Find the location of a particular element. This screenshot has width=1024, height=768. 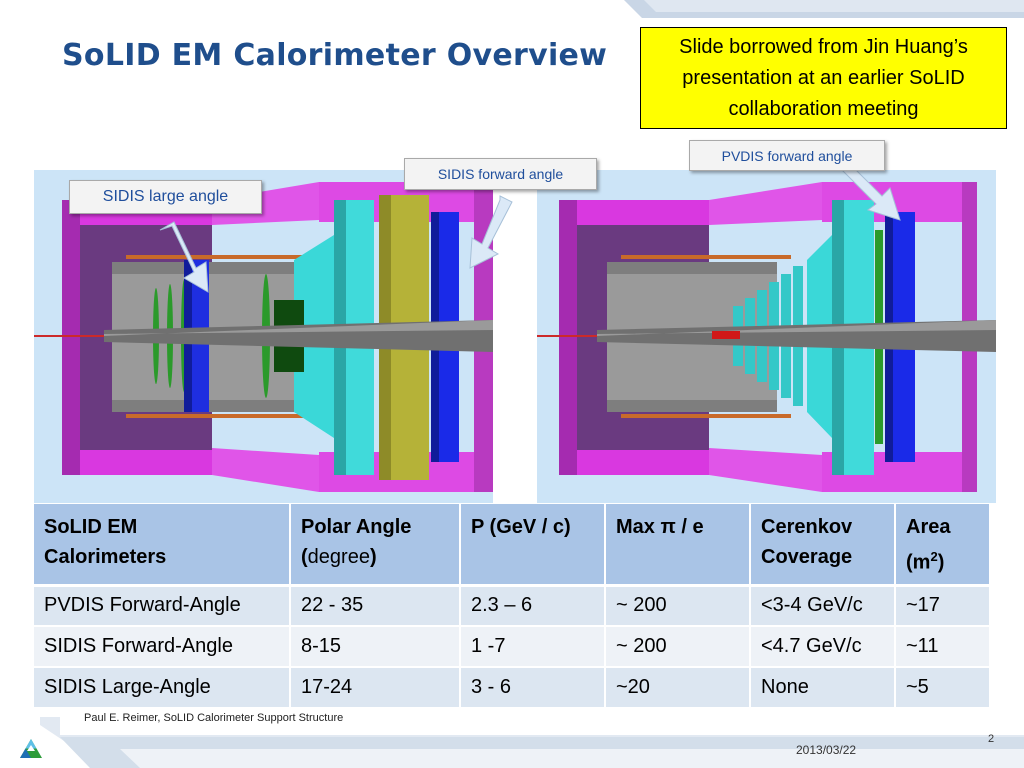

argonne-logo-icon is located at coordinates (31, 748).